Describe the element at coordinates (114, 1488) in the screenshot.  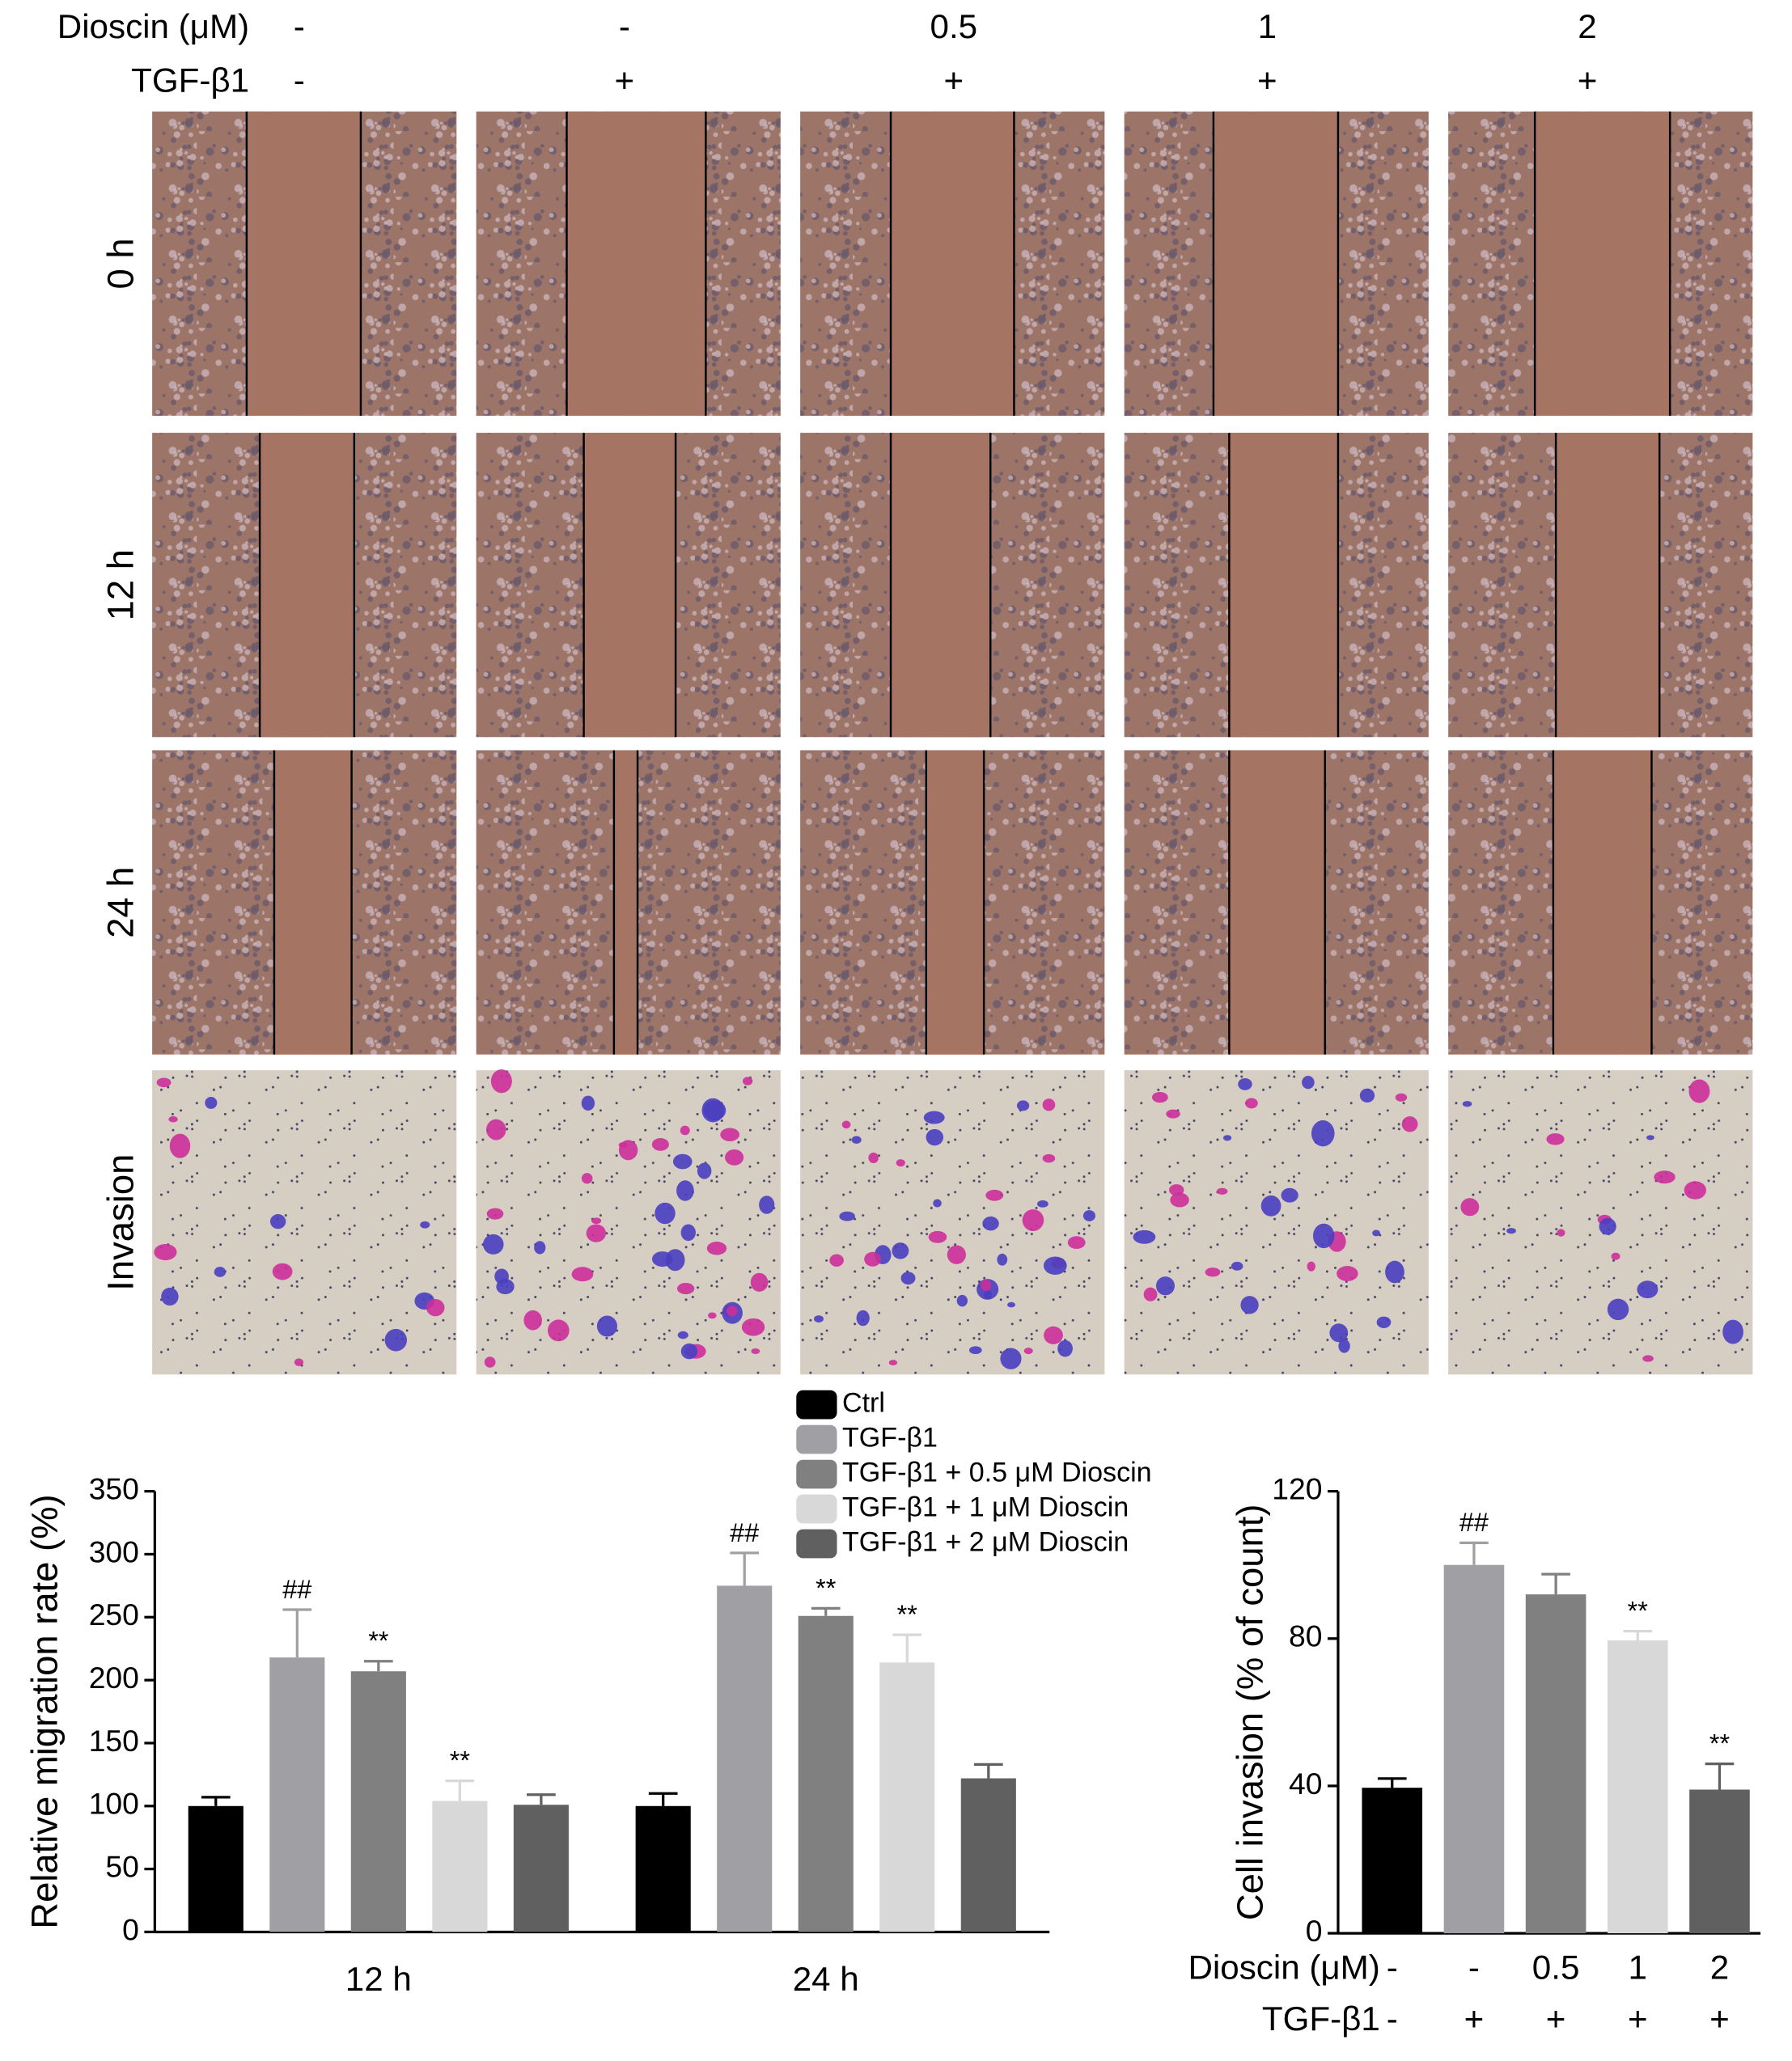
I see `y-tick-label: 350` at that location.